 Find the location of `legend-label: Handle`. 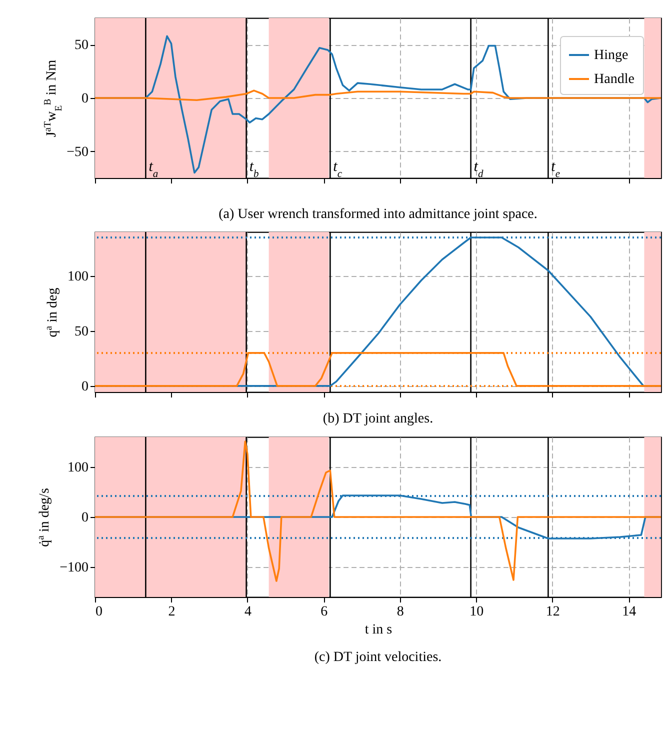

legend-label: Handle is located at coordinates (614, 79).